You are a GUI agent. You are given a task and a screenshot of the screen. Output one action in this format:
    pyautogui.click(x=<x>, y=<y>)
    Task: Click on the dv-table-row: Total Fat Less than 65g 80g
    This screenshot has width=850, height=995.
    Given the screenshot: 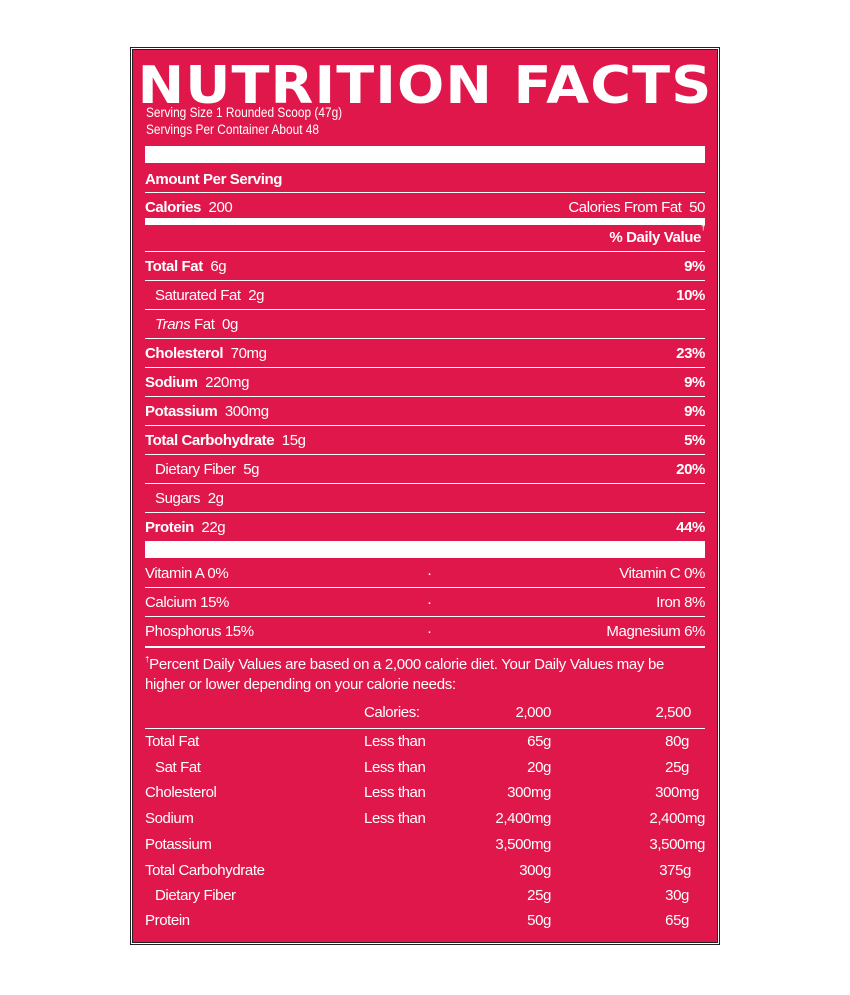 What is the action you would take?
    pyautogui.click(x=425, y=741)
    